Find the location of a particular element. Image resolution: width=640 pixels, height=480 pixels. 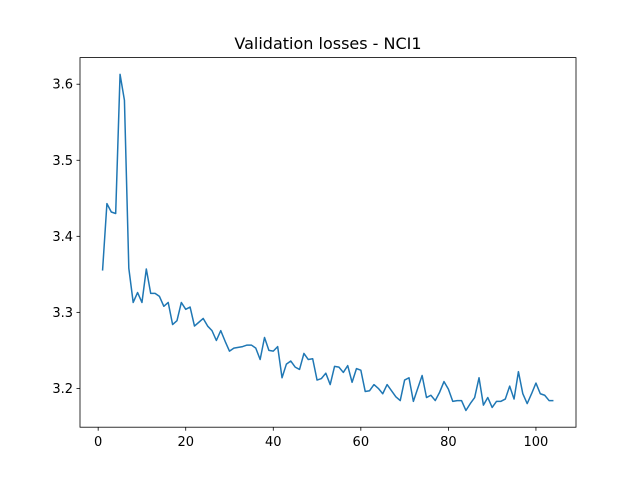

x-tick-label: 0 is located at coordinates (98, 442).